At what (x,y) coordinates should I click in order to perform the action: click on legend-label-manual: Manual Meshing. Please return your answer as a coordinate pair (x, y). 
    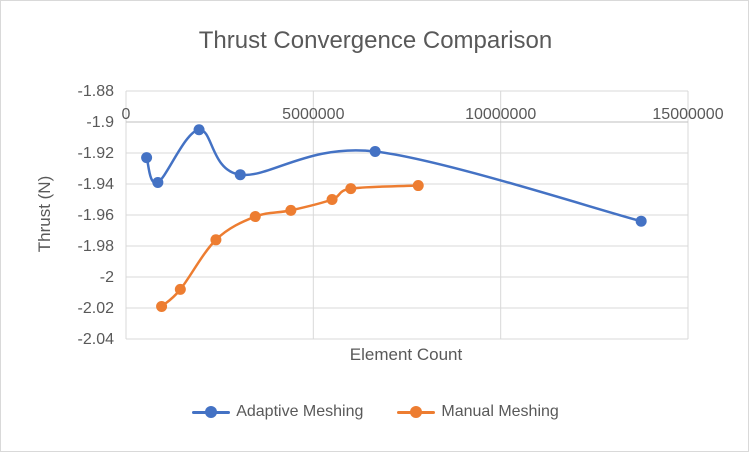
    Looking at the image, I should click on (500, 411).